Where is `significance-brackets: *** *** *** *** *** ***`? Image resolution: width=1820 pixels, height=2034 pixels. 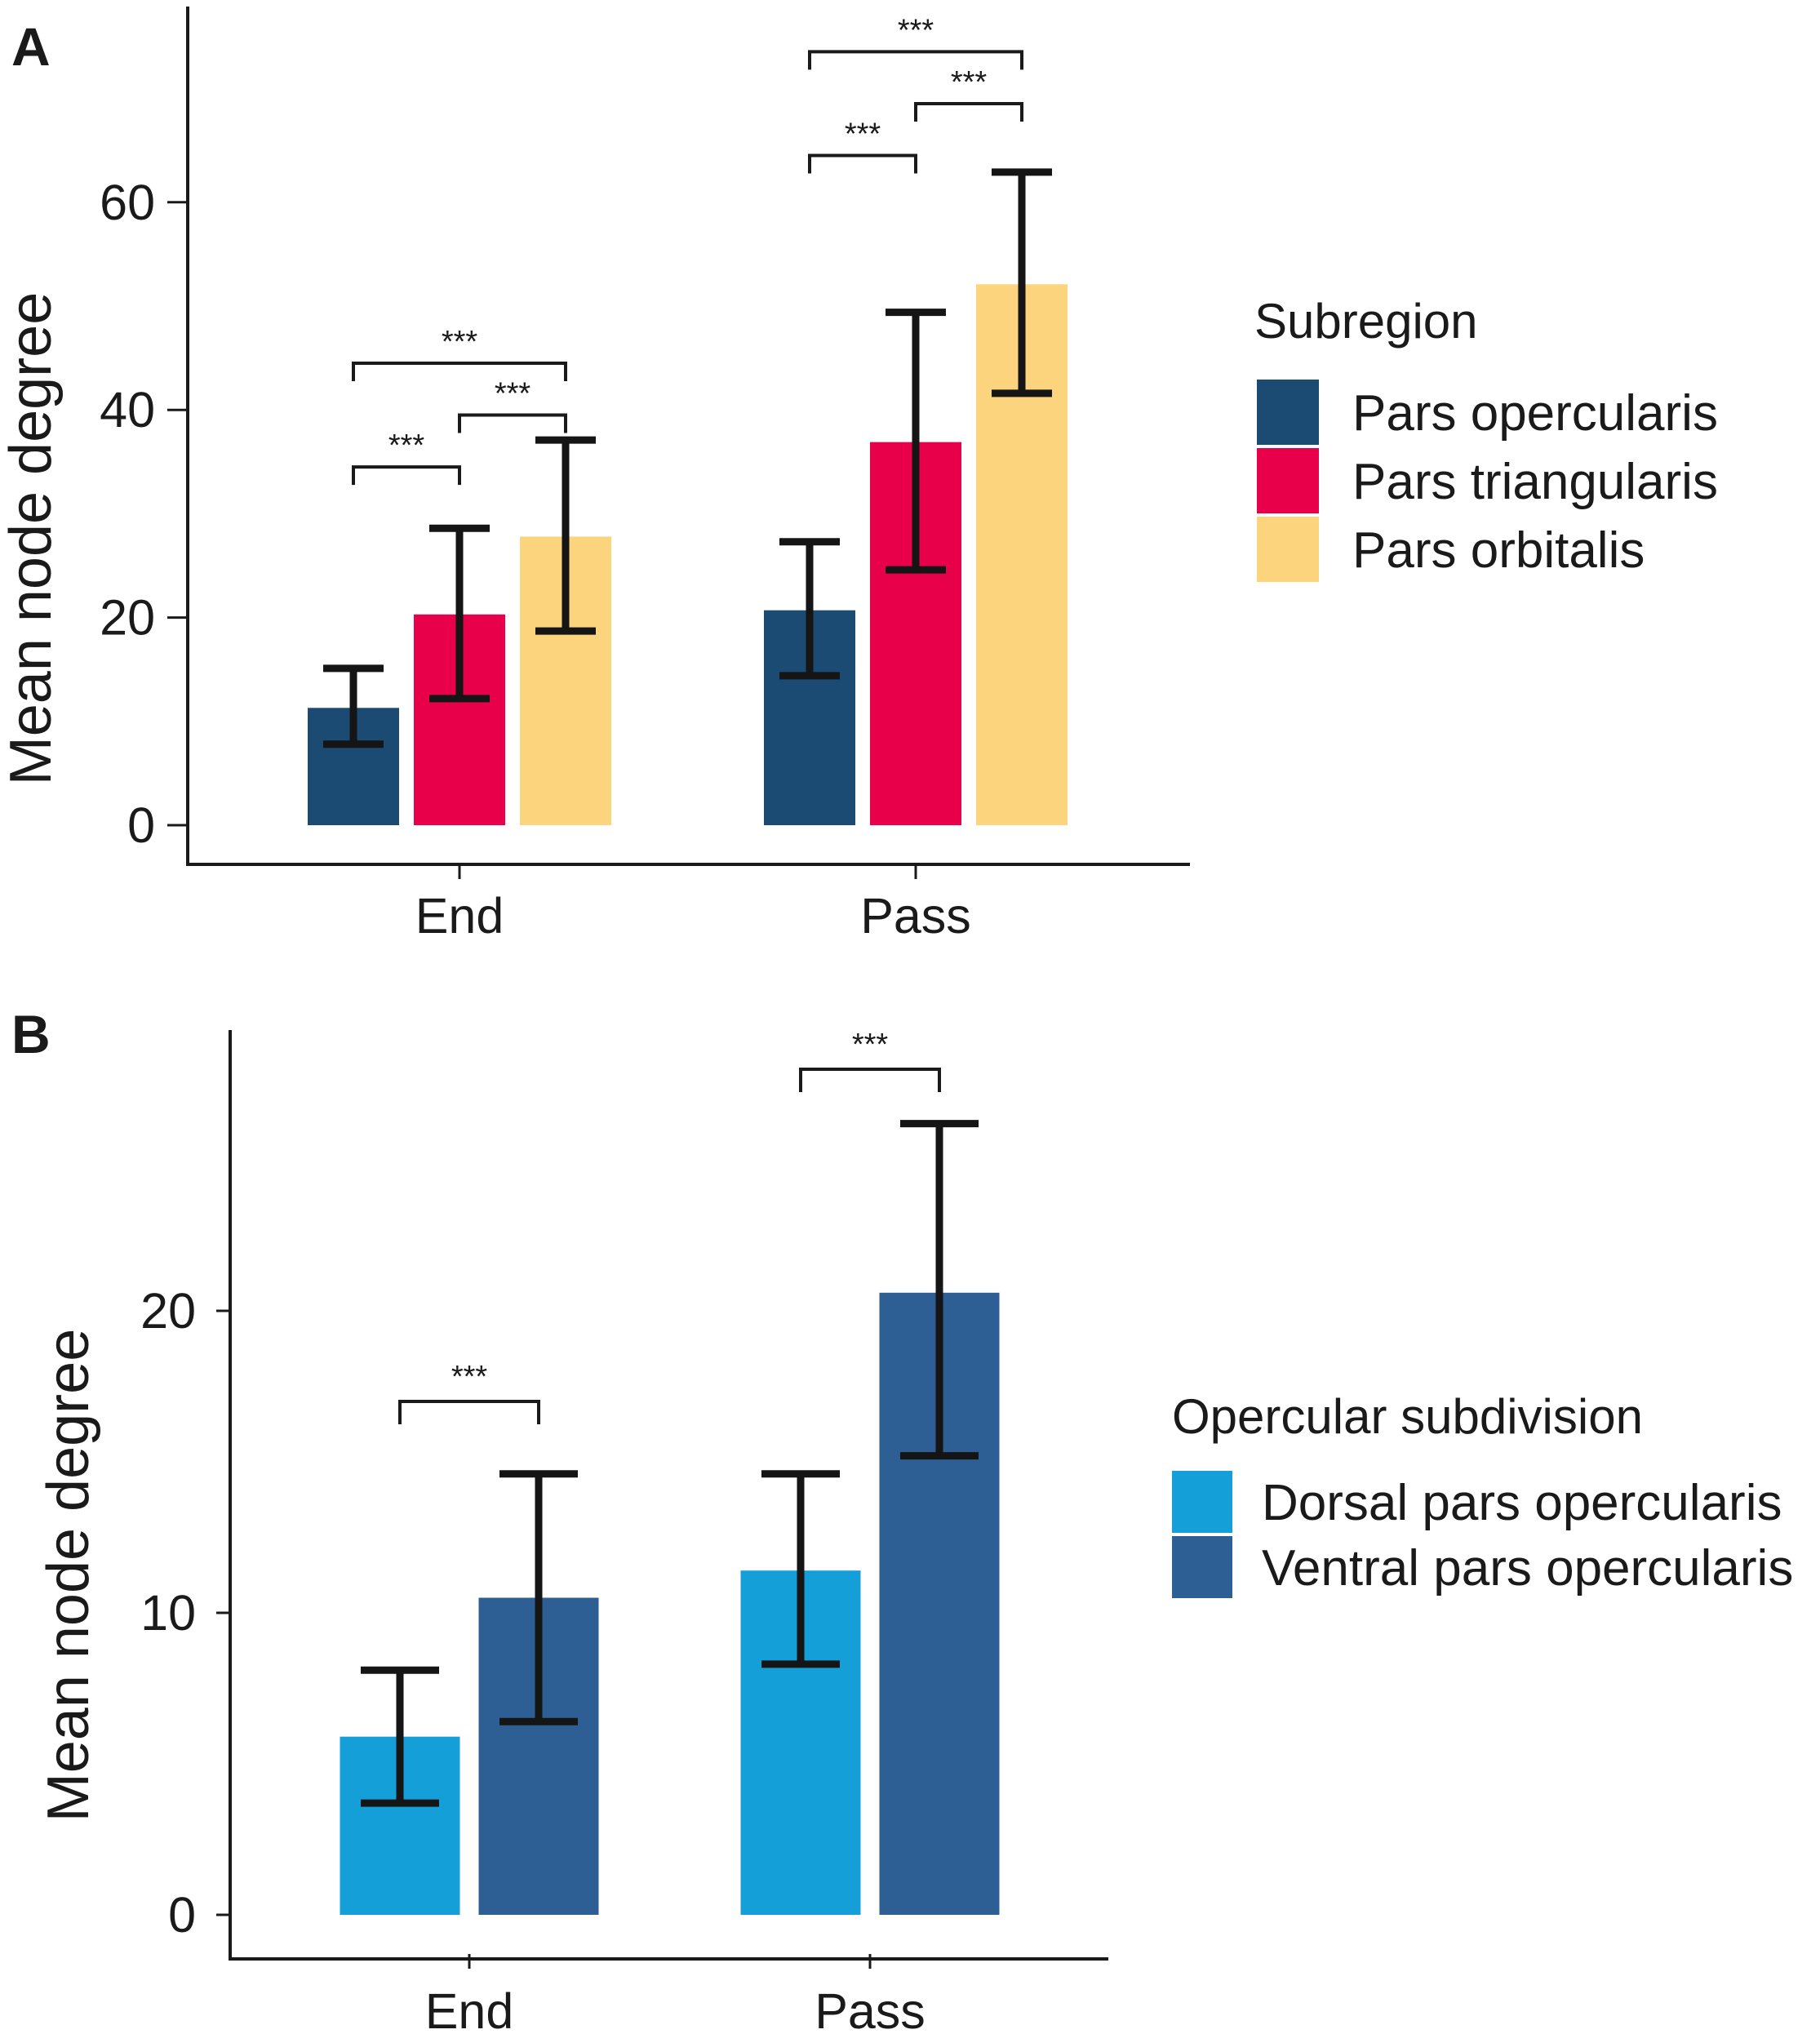
significance-brackets: *** *** *** *** *** *** is located at coordinates (688, 250).